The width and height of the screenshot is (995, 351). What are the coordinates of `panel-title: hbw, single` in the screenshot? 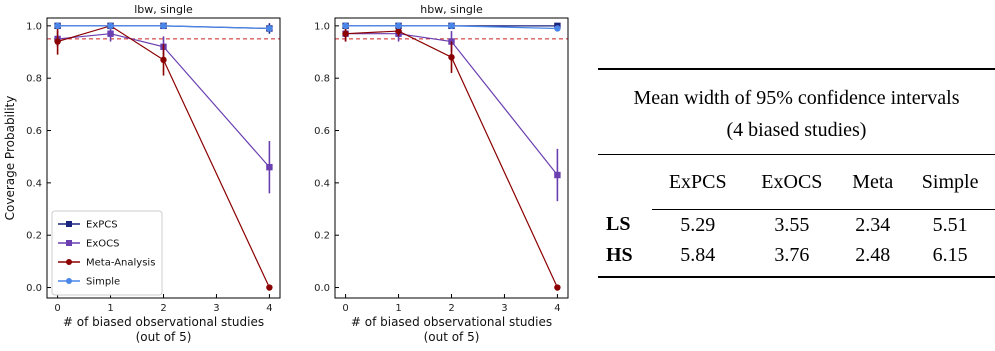 It's located at (451, 9).